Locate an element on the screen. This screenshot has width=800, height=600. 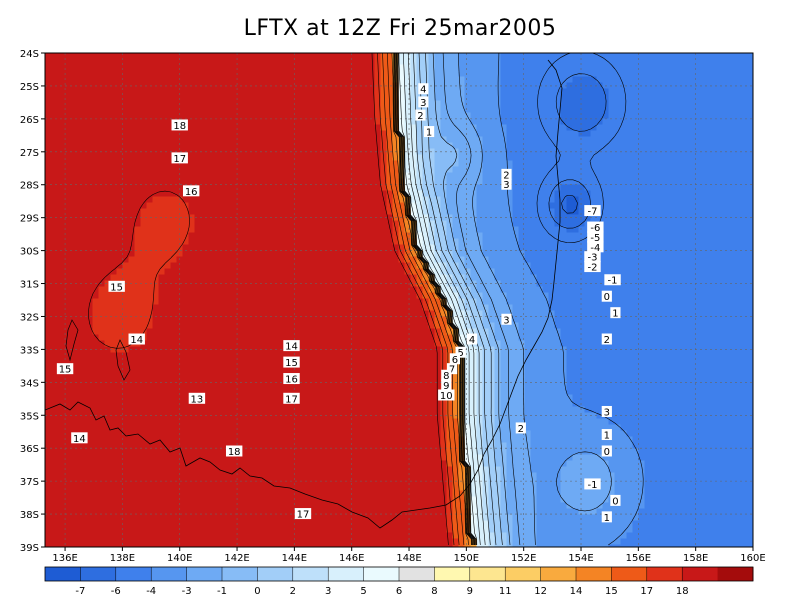
colorbar-label: 2 is located at coordinates (293, 591).